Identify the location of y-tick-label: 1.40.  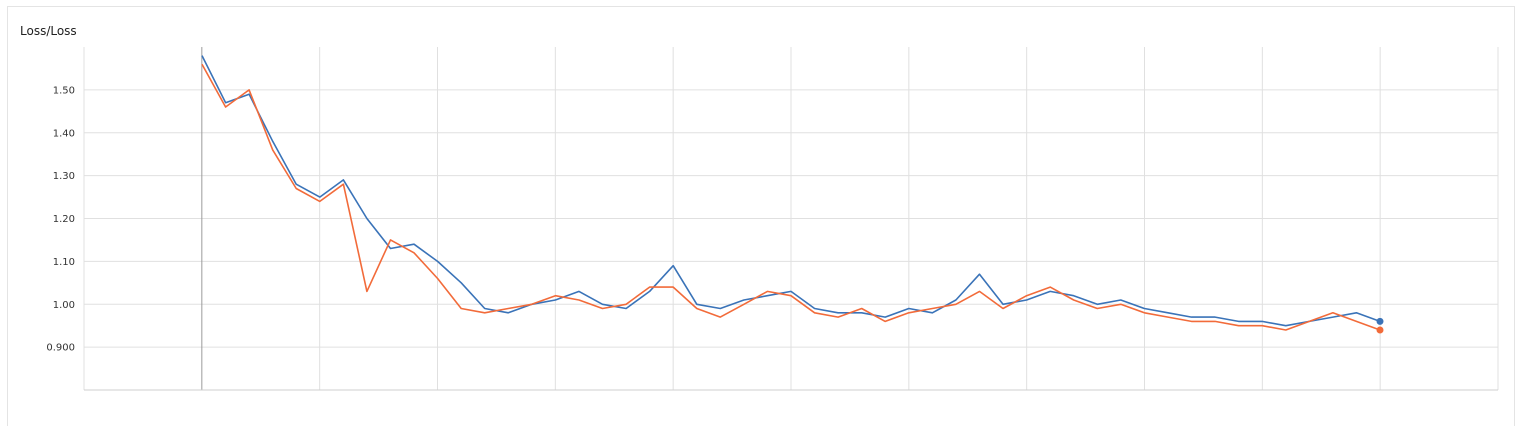
(64, 133).